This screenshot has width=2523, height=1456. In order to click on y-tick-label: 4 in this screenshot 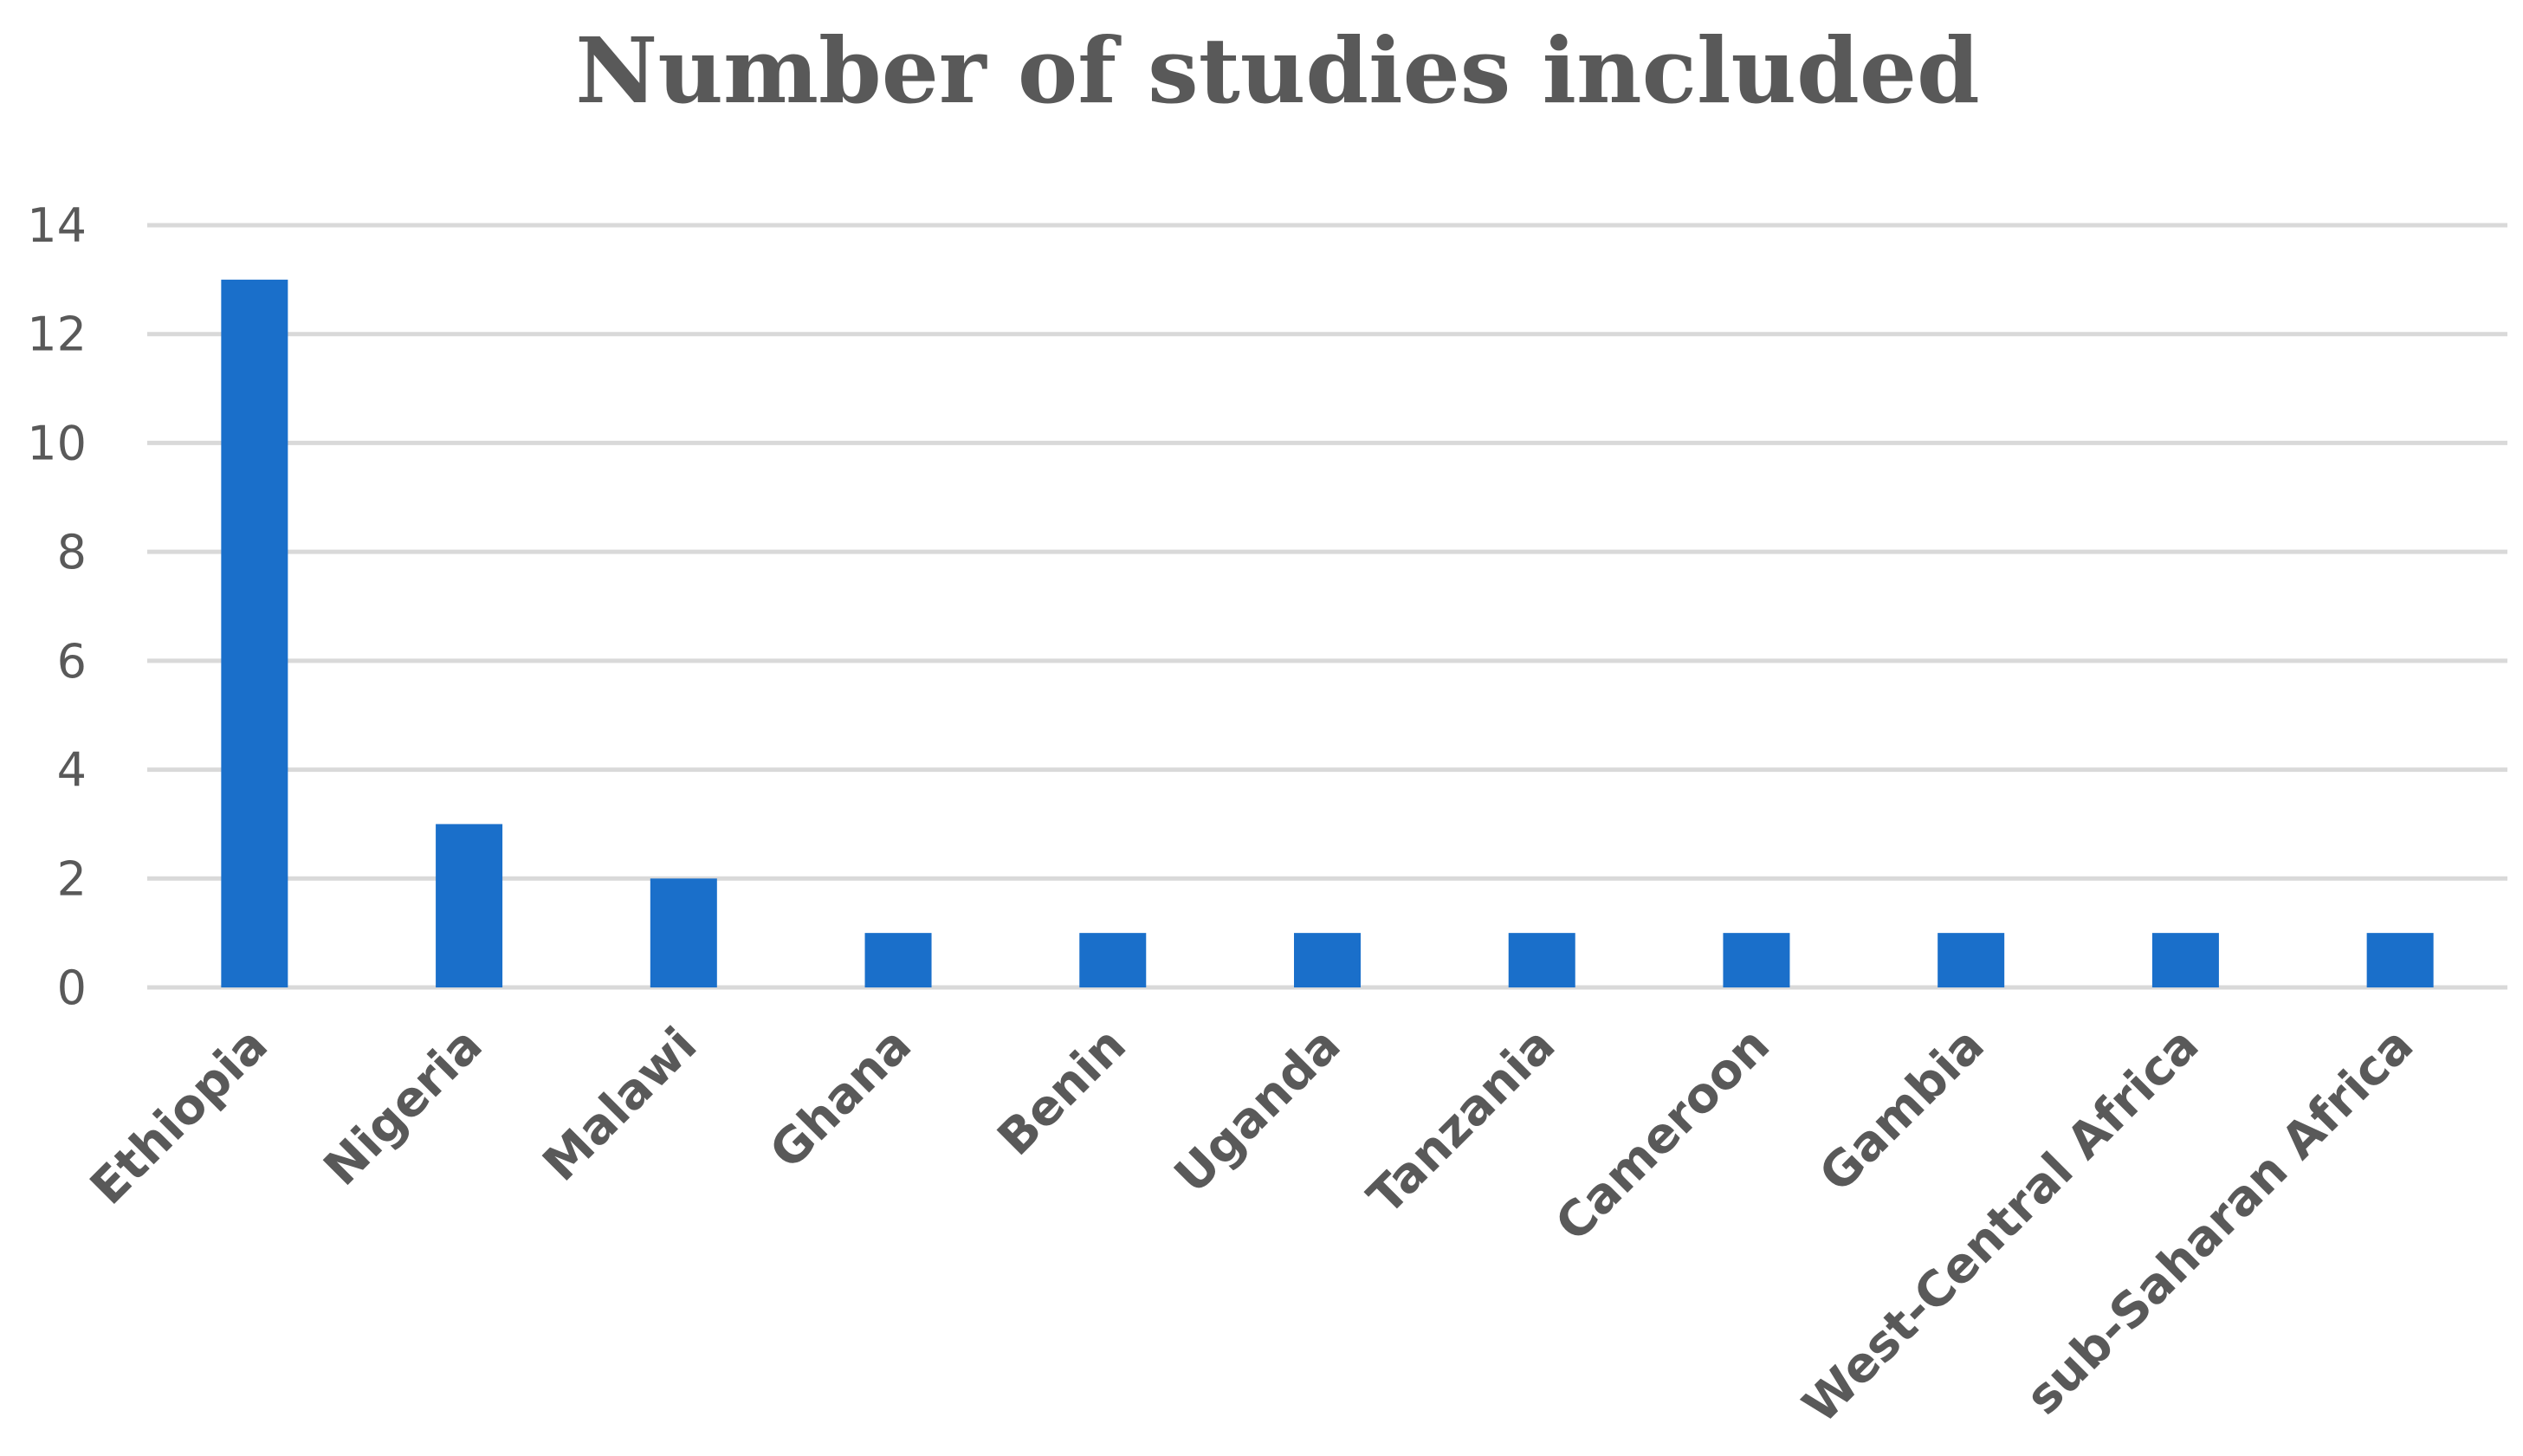, I will do `click(72, 770)`.